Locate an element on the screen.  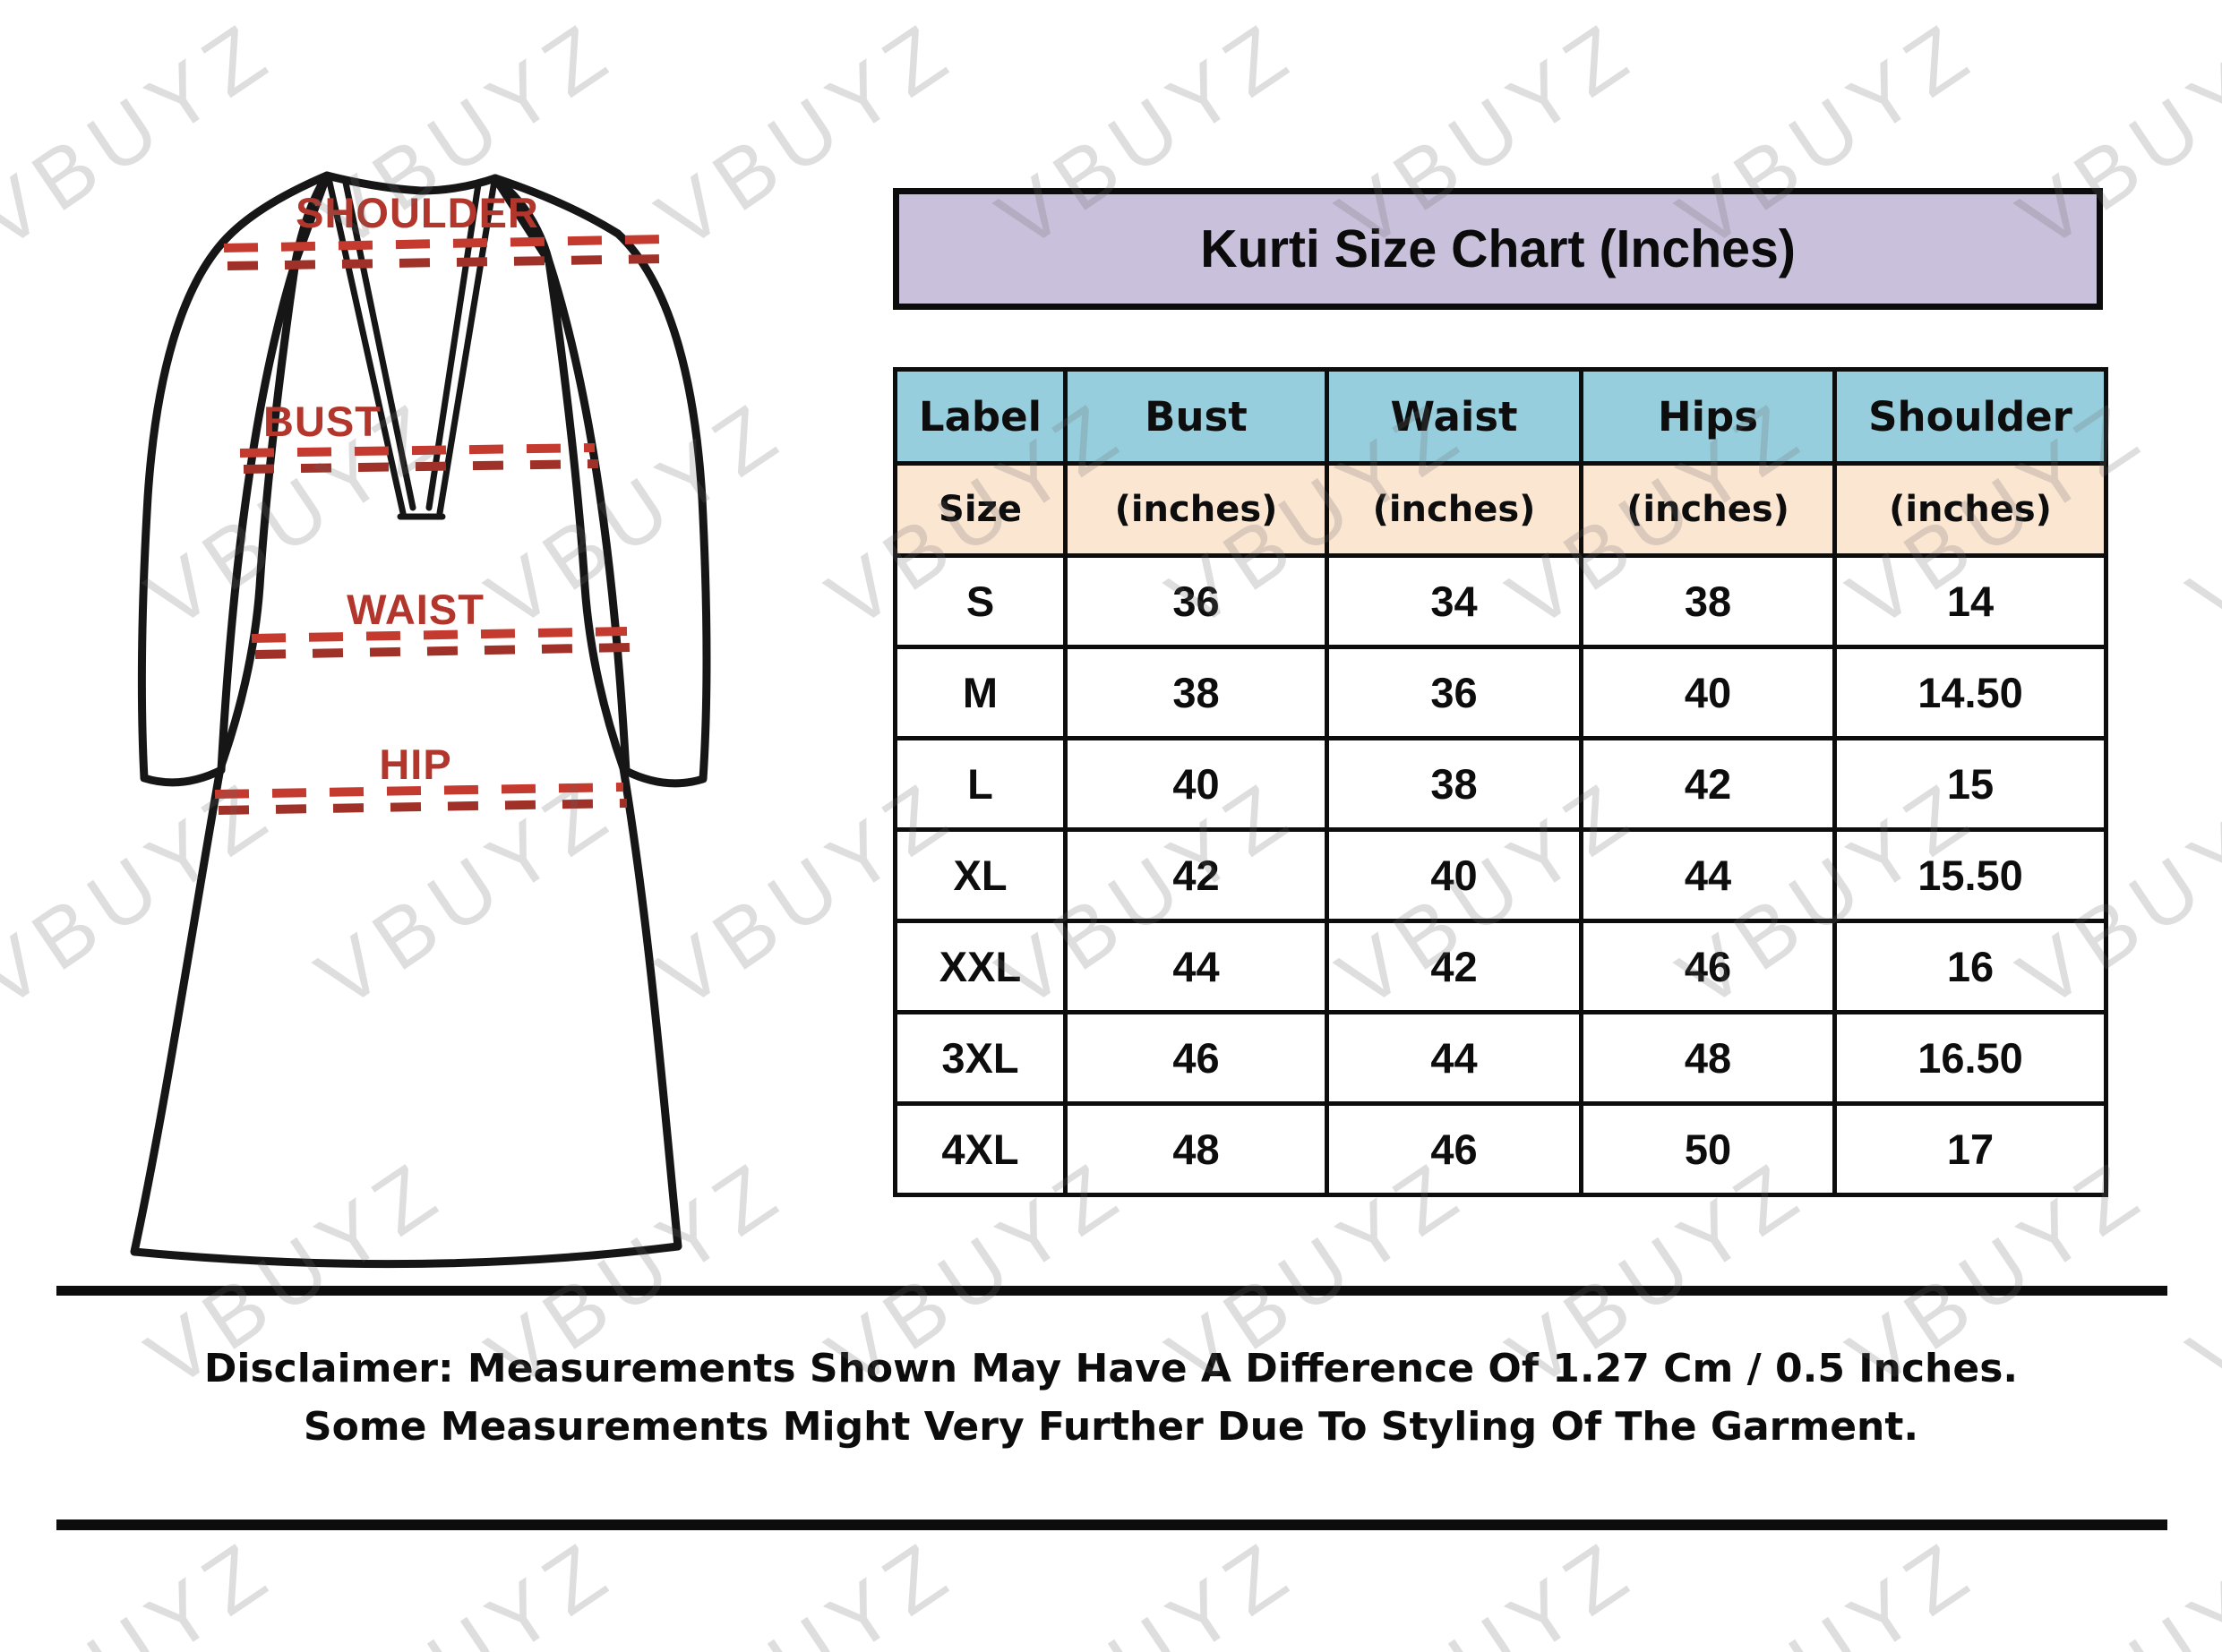
waist-measurement-cell: 46 is located at coordinates (1454, 1149).